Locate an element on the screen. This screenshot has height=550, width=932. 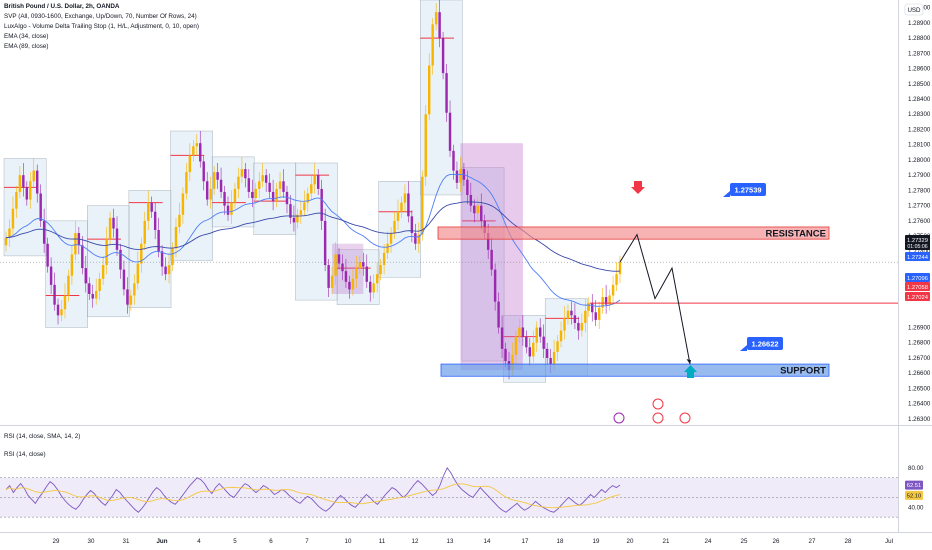
rsi-title: RSI (14, close) is located at coordinates (25, 454).